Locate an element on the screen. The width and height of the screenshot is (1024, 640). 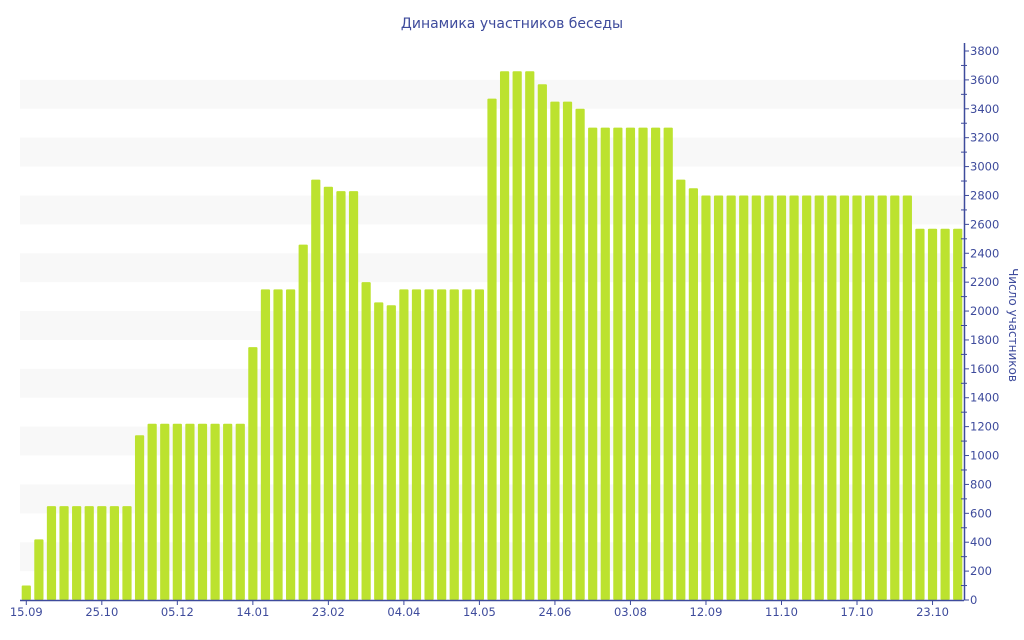
y-axis-label: Число участников is located at coordinates (1013, 325).